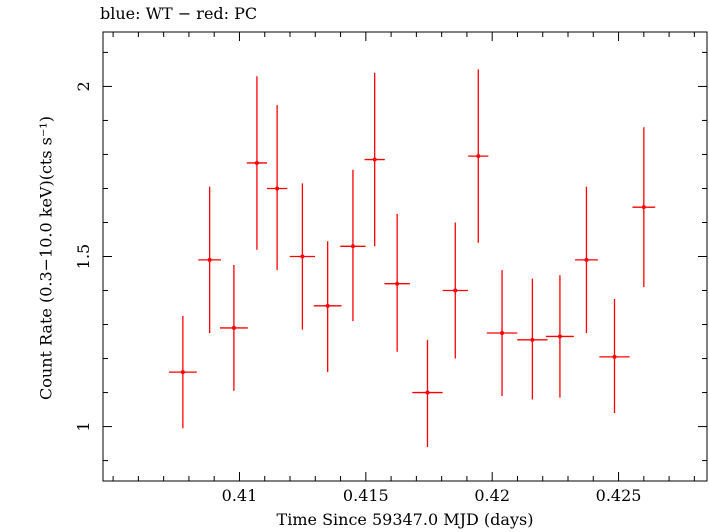 Image resolution: width=709 pixels, height=532 pixels. Describe the element at coordinates (366, 495) in the screenshot. I see `x-tick-label: 0.415` at that location.